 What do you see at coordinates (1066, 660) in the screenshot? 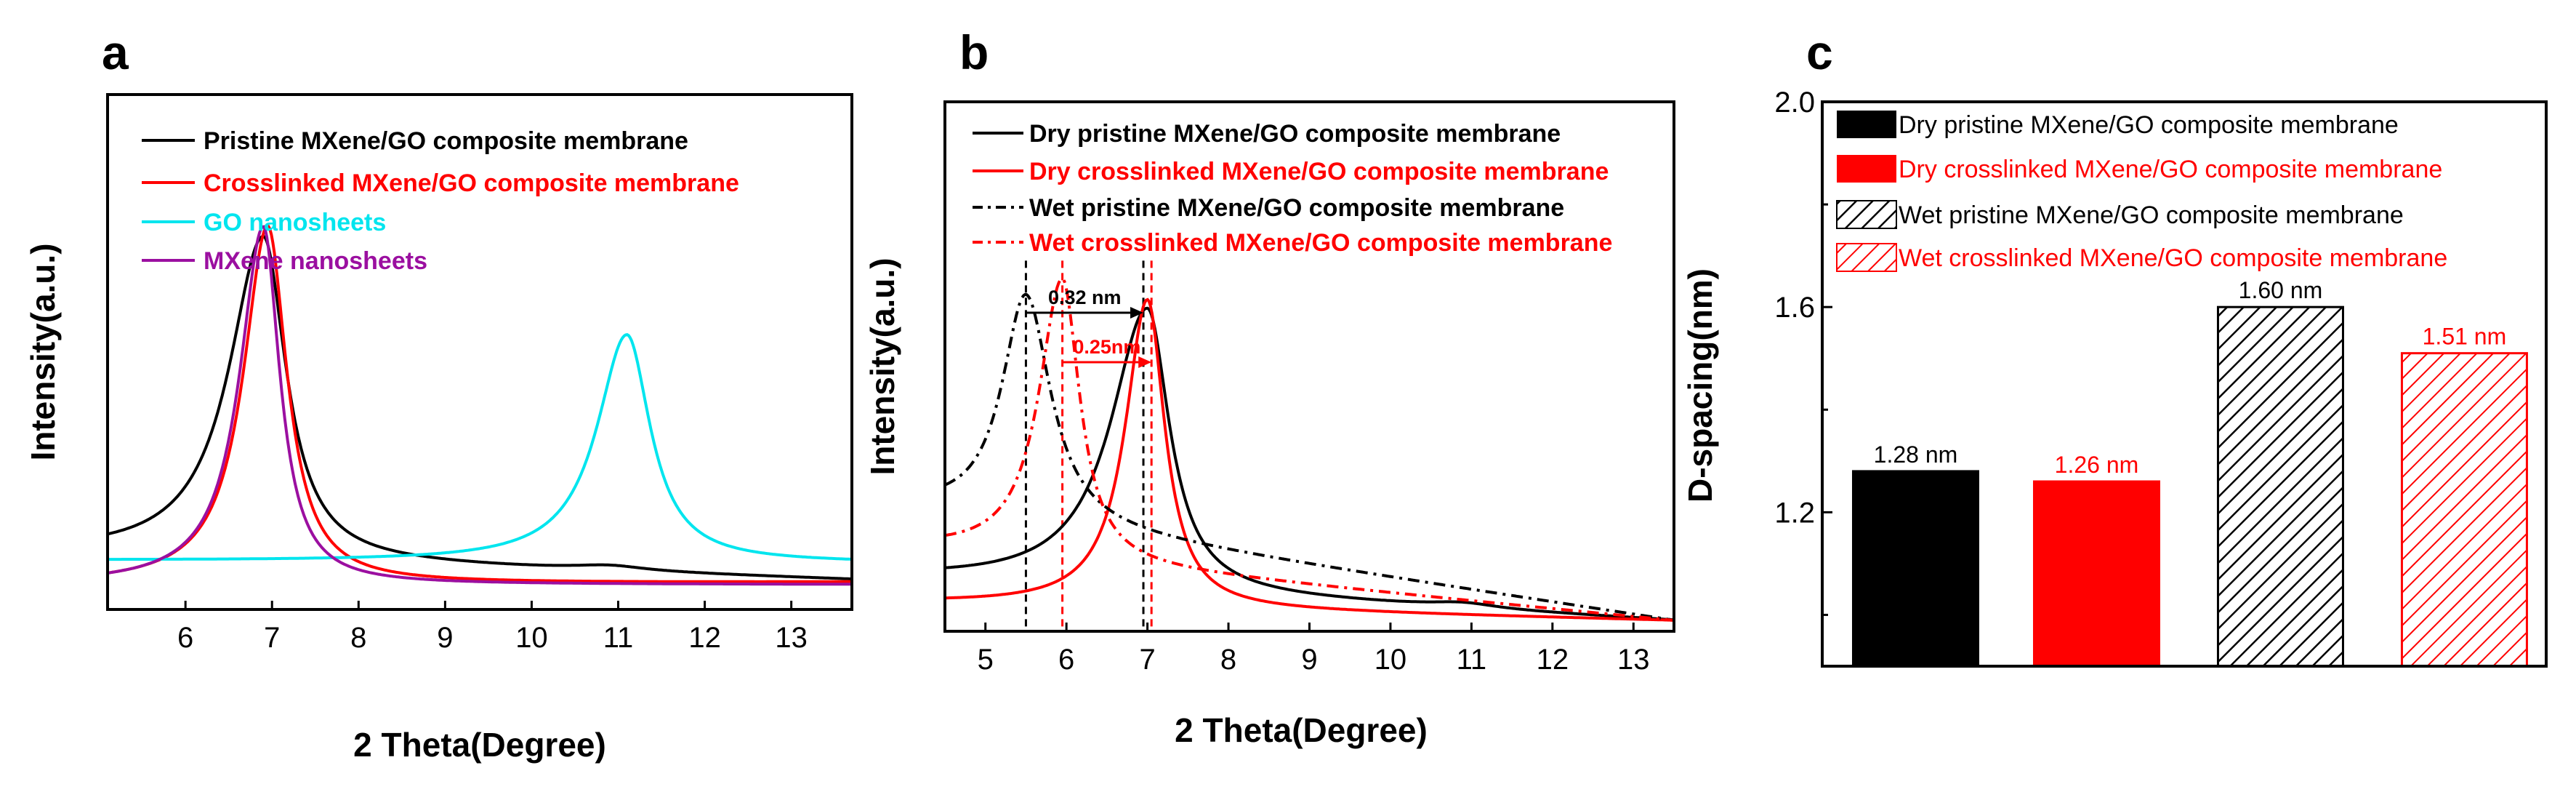
I see `panel-b-tick-label-1: 6` at bounding box center [1066, 660].